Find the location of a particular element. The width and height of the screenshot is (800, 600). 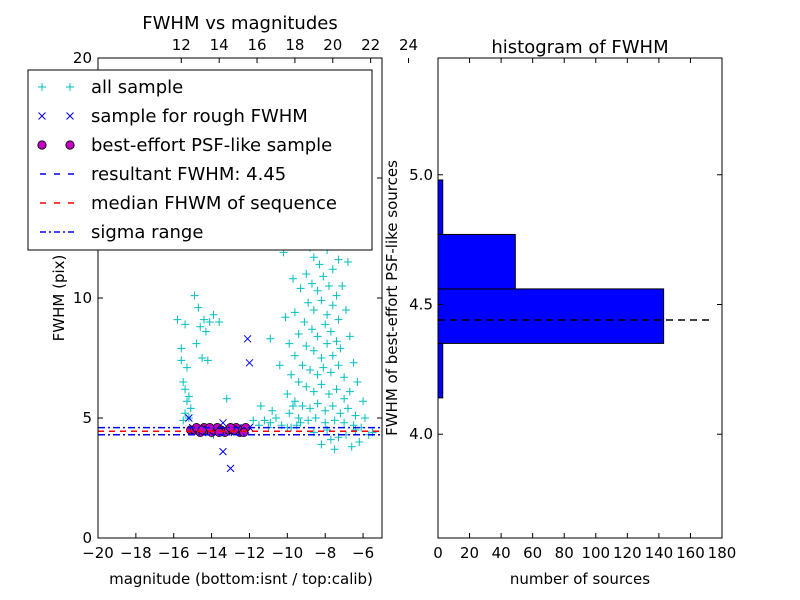

x-tick-label: −20 is located at coordinates (98, 553).